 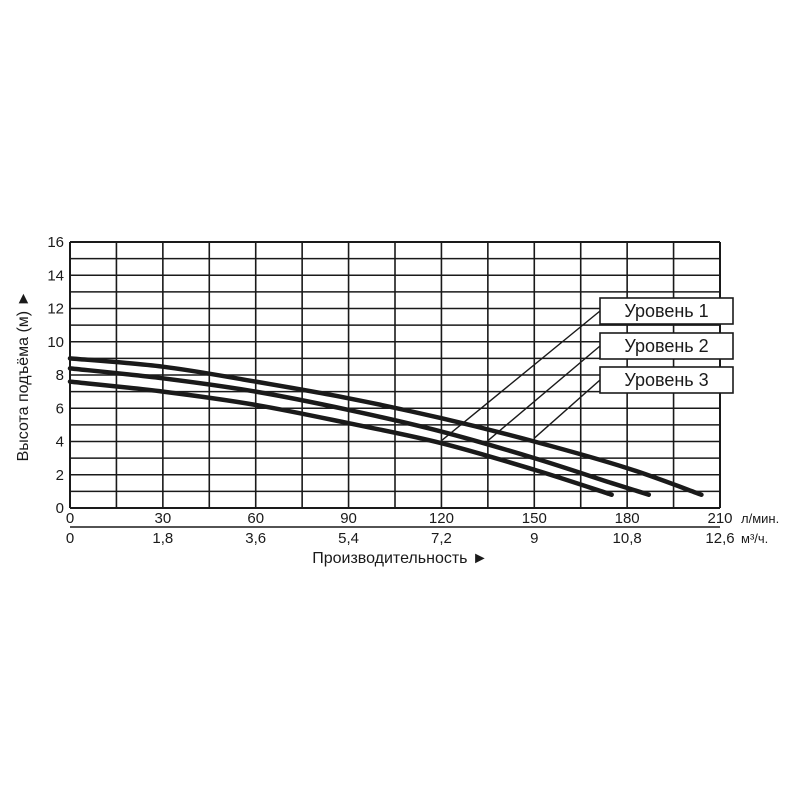 What do you see at coordinates (441, 518) in the screenshot?
I see `x-tick-label-lpm: 120` at bounding box center [441, 518].